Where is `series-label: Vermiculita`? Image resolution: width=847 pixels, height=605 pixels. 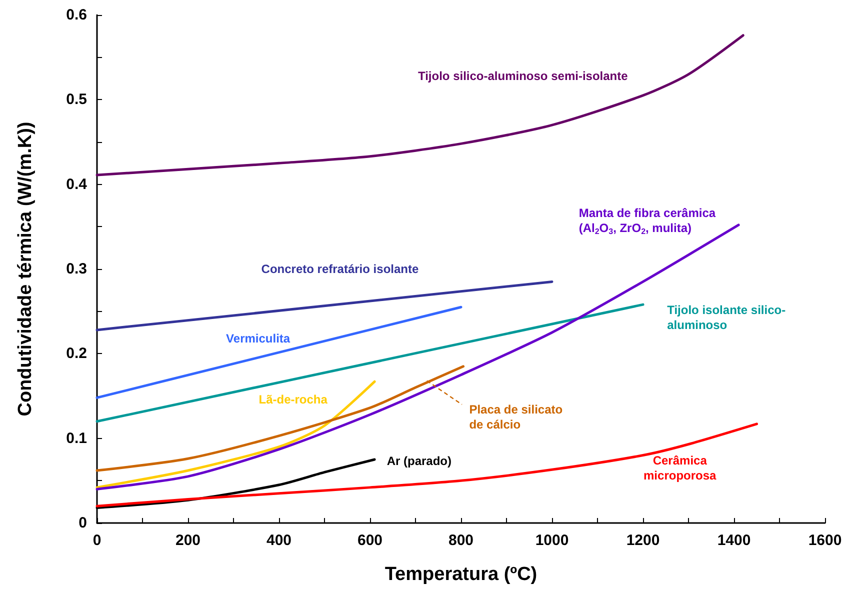
series-label: Vermiculita is located at coordinates (258, 338).